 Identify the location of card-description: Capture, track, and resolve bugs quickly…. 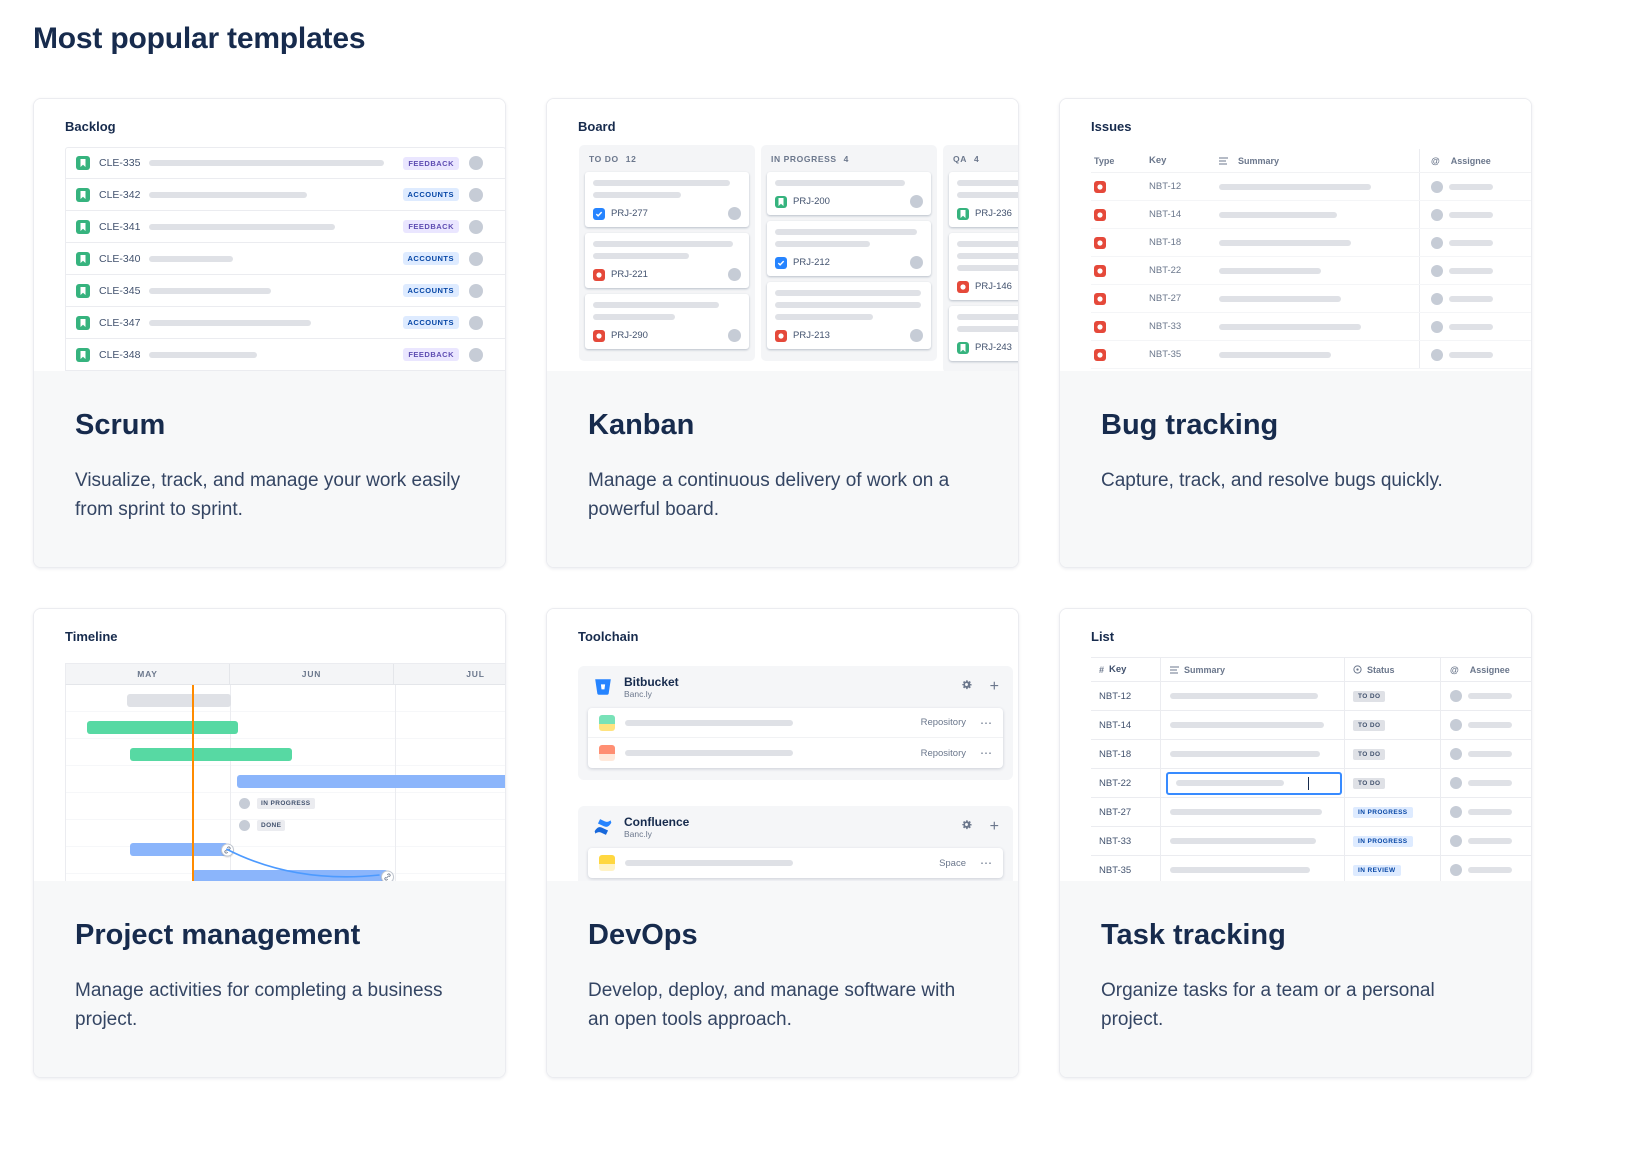
(1272, 480).